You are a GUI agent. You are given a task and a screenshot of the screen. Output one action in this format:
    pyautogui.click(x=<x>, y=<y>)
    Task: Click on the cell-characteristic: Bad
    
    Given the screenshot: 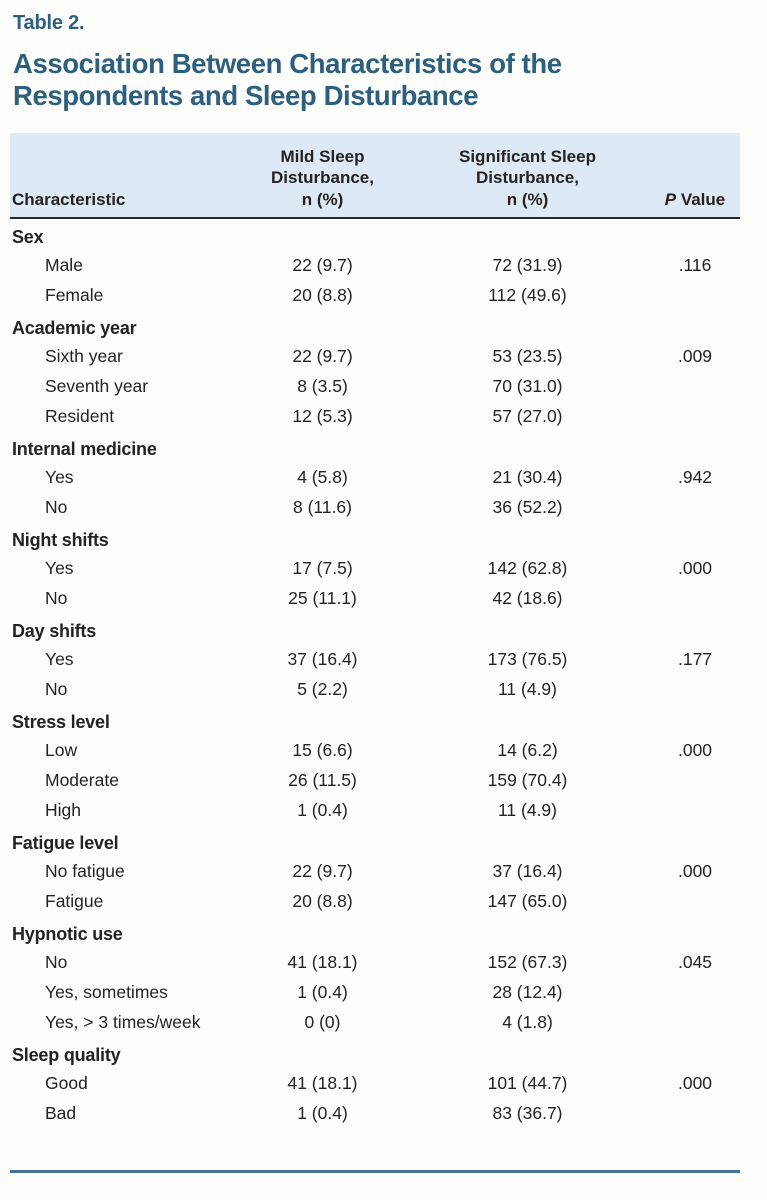 What is the action you would take?
    pyautogui.click(x=61, y=1112)
    